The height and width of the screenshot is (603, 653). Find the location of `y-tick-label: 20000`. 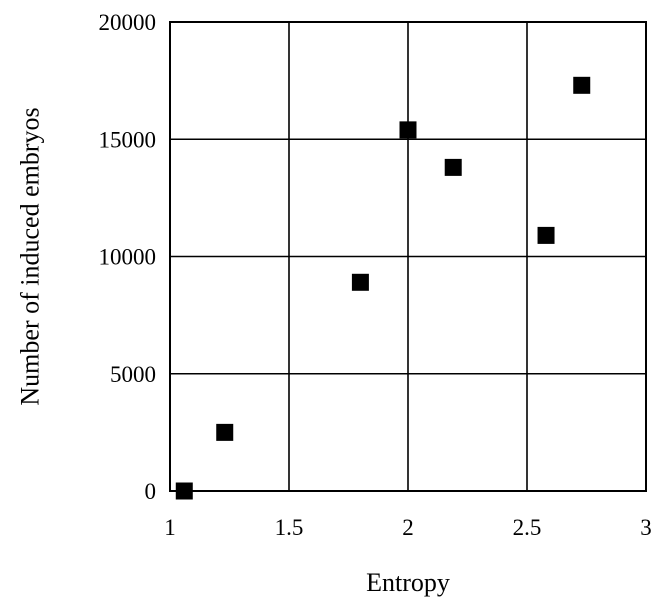

y-tick-label: 20000 is located at coordinates (128, 22).